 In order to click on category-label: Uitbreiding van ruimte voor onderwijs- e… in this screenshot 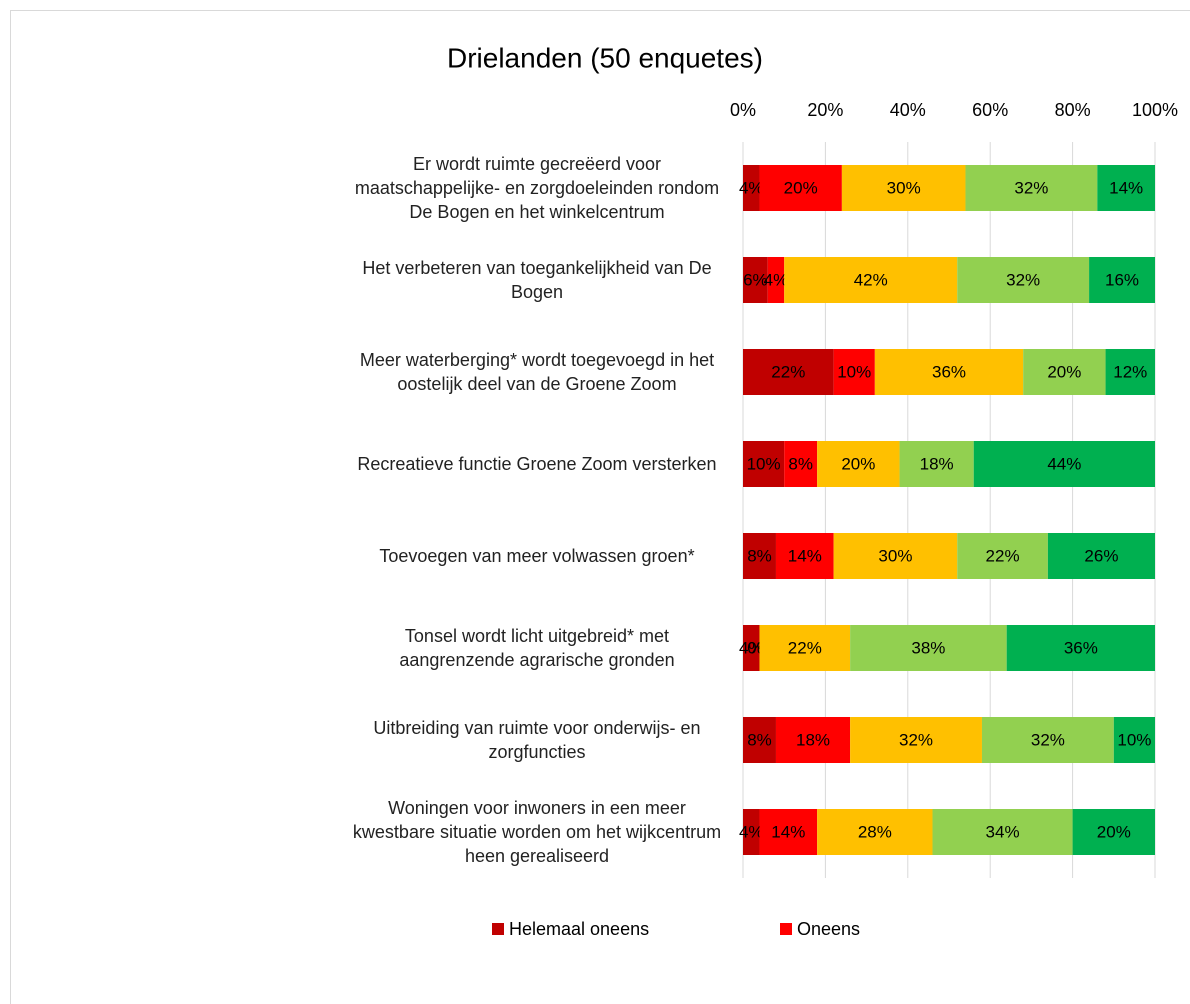, I will do `click(537, 740)`.